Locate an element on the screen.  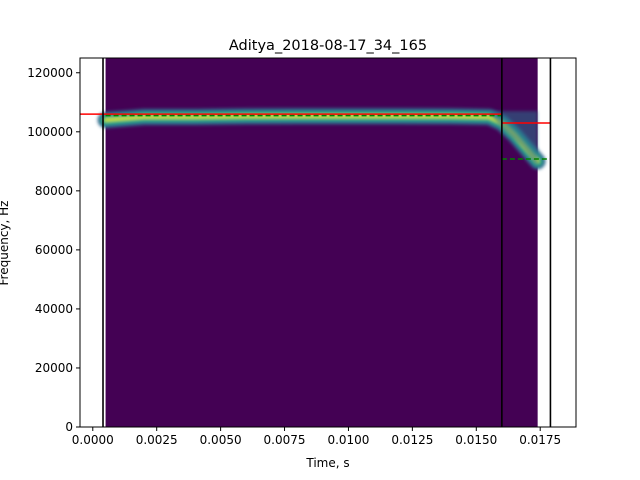
x-tick-label-4: 0.0100 is located at coordinates (348, 440).